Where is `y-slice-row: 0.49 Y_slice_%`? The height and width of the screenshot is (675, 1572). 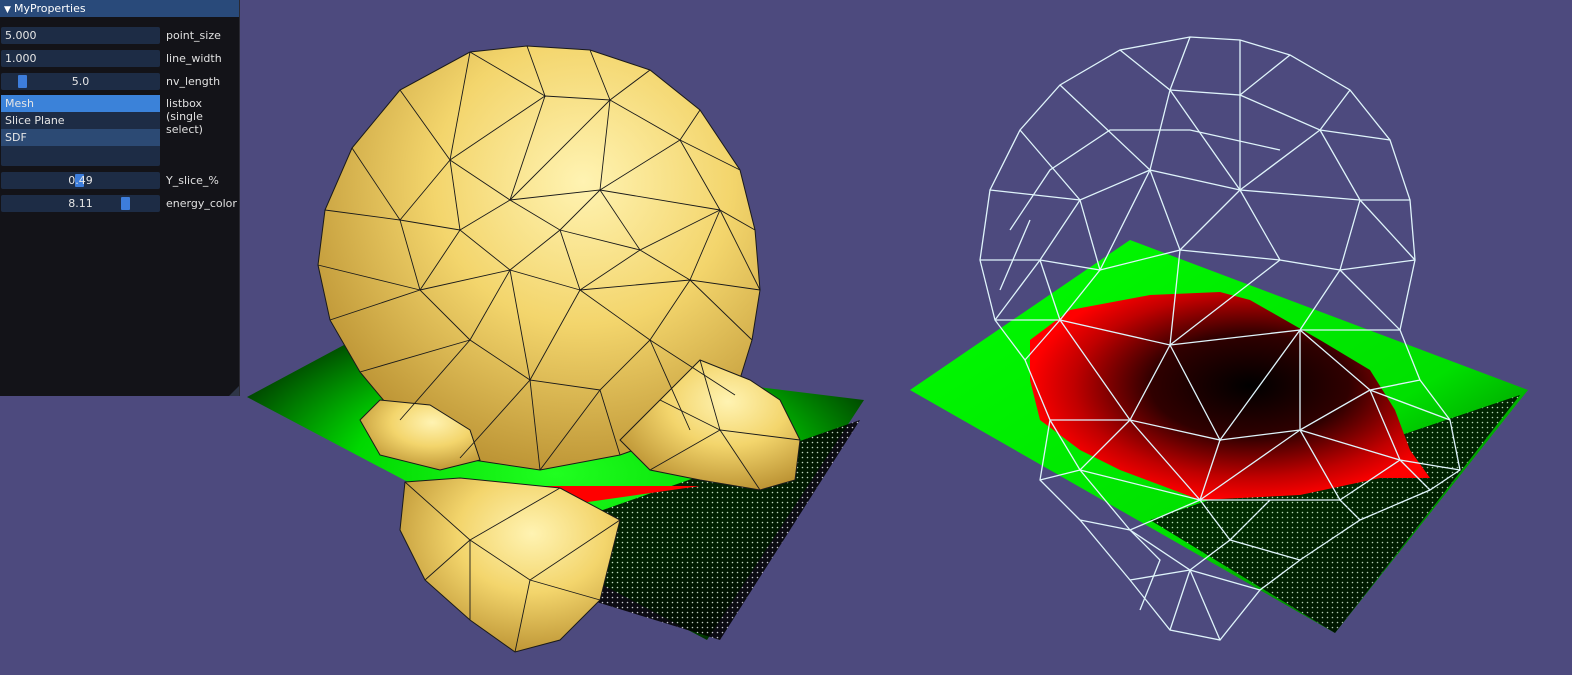
y-slice-row: 0.49 Y_slice_% is located at coordinates (120, 180).